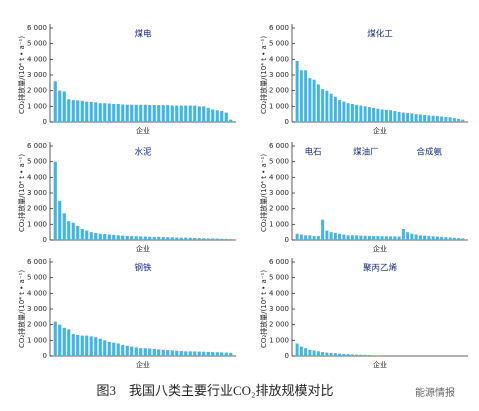  What do you see at coordinates (435, 392) in the screenshot?
I see `watermark: 能源情报` at bounding box center [435, 392].